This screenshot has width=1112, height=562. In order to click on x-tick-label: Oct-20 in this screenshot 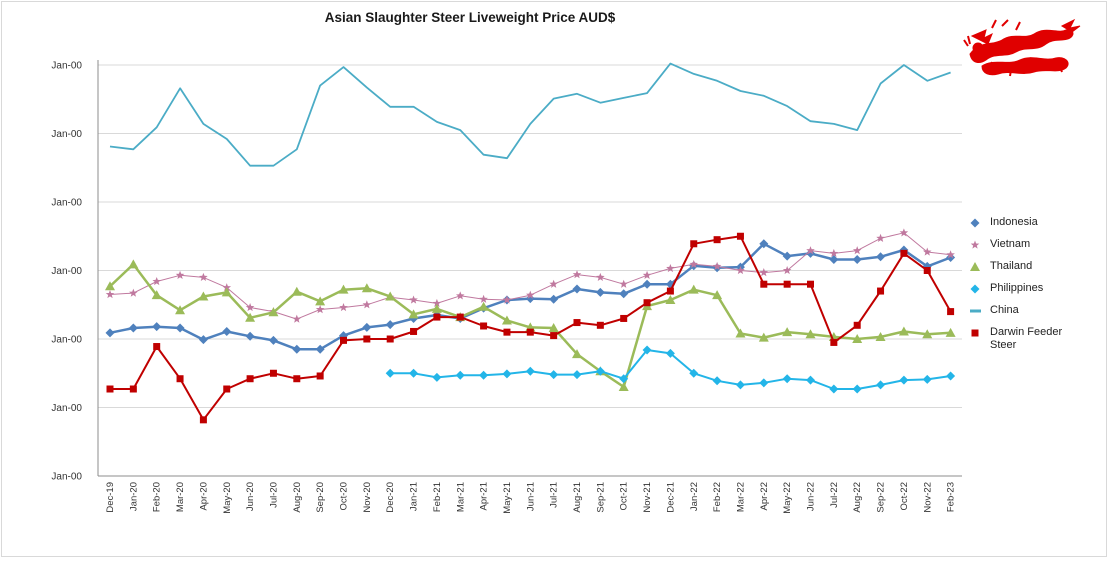, I will do `click(344, 496)`.